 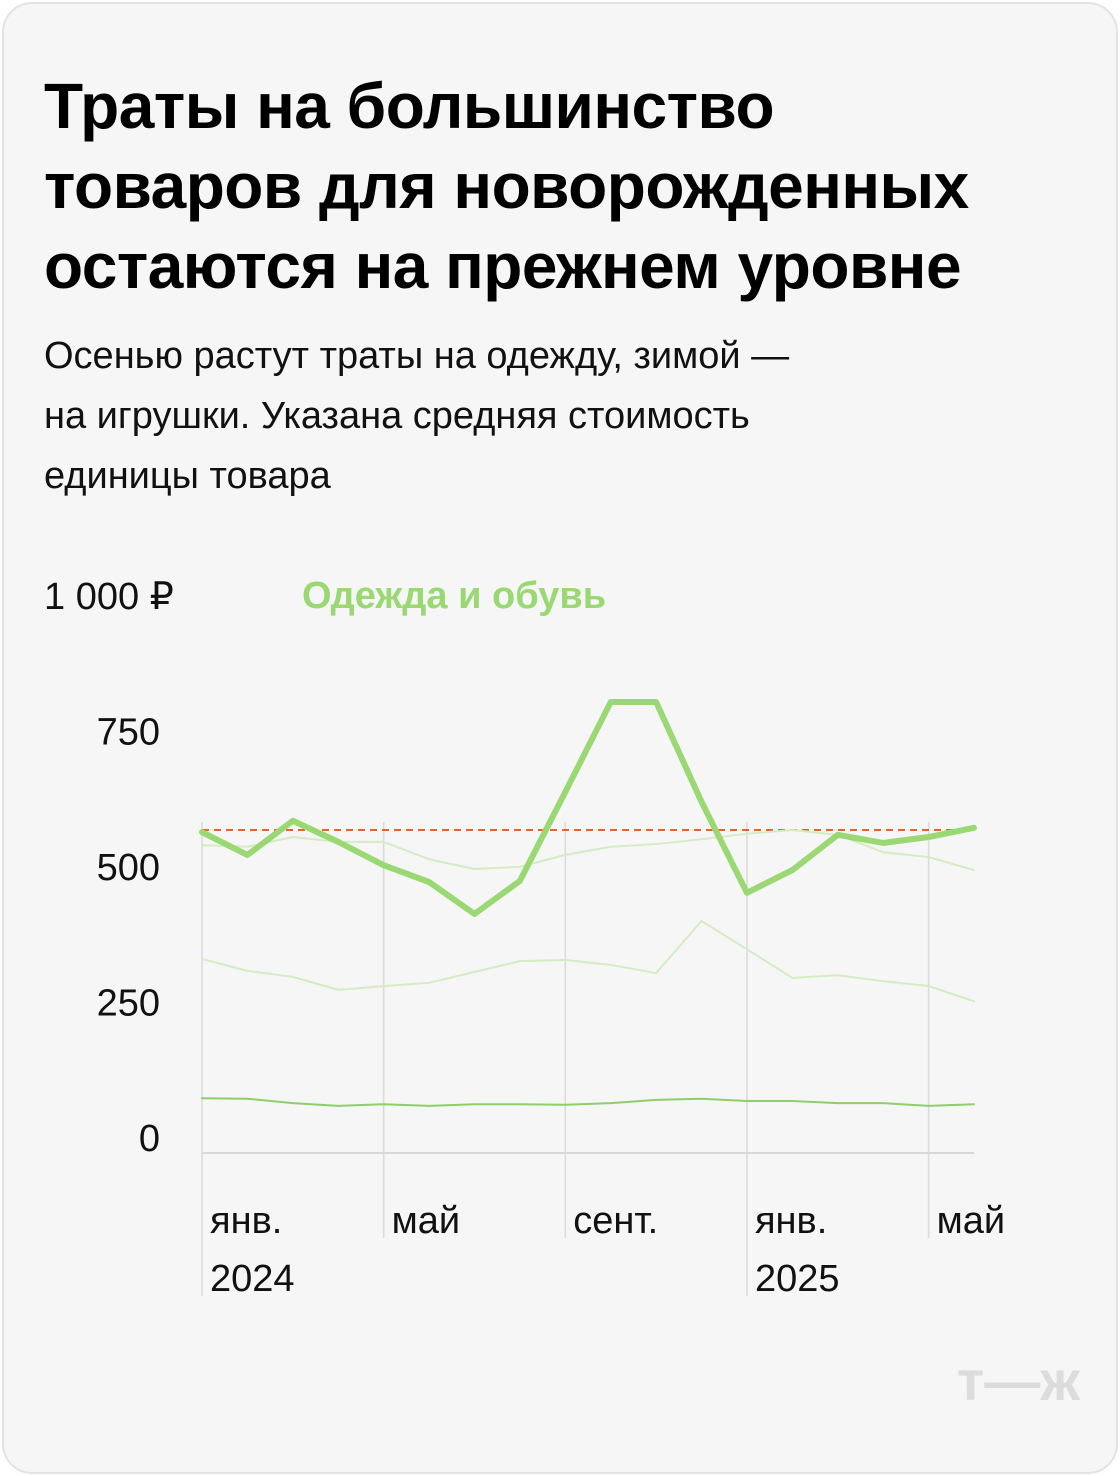 I want to click on y-tick-label: 250, so click(x=128, y=1004).